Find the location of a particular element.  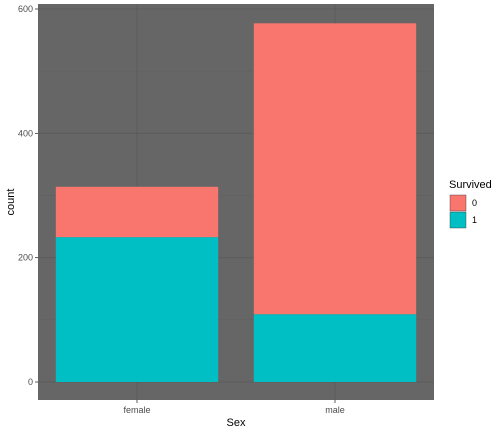

y-axis-title: count is located at coordinates (11, 202).